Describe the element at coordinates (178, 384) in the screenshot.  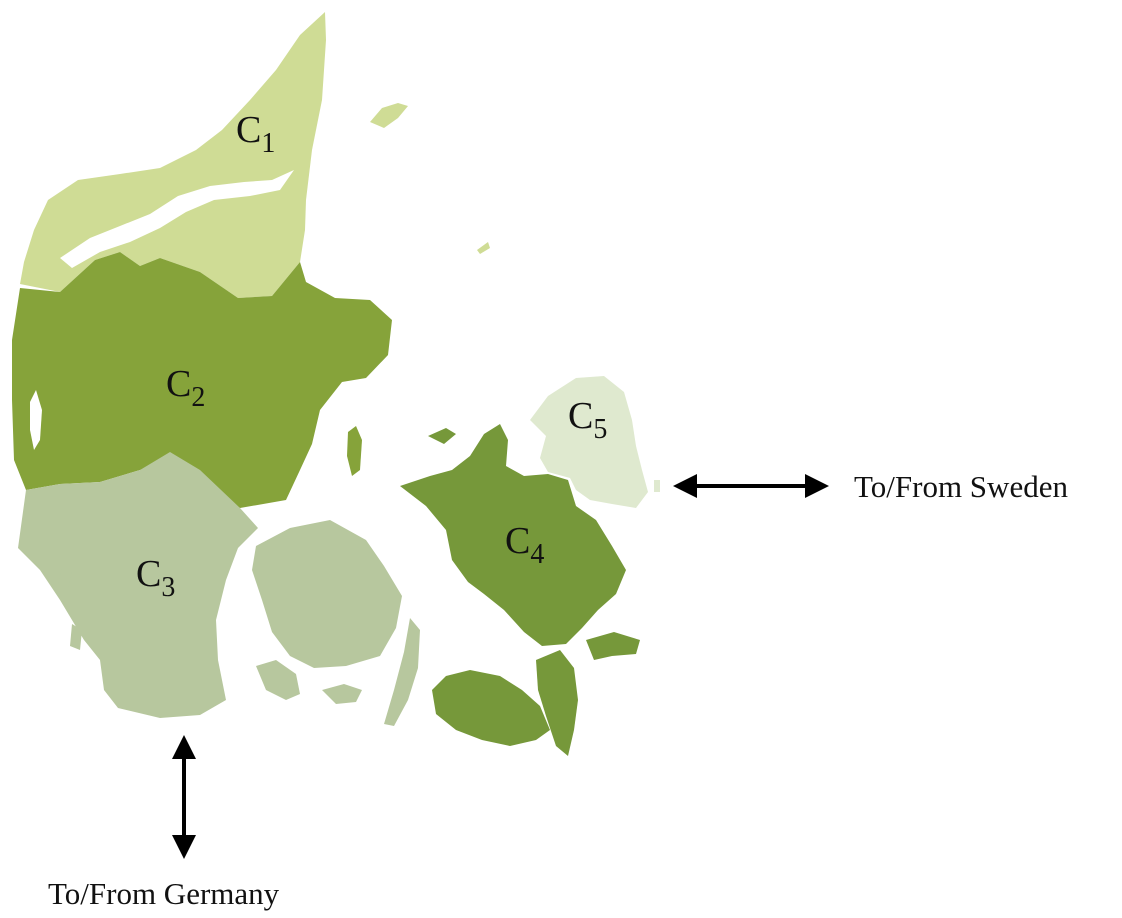
I see `region-label-c2-letter: C` at that location.